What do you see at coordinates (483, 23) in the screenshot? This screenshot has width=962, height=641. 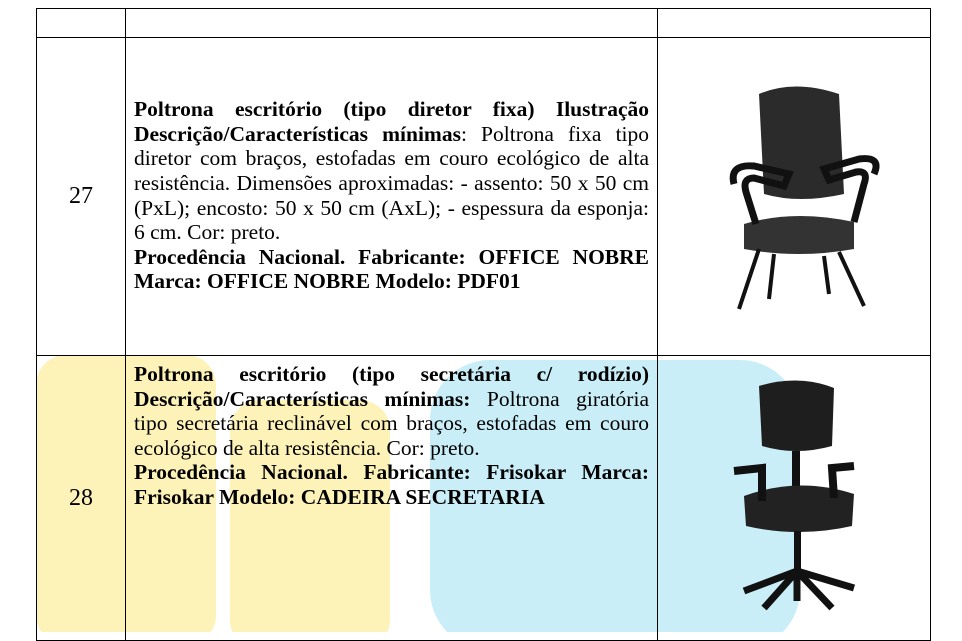 I see `header-row` at bounding box center [483, 23].